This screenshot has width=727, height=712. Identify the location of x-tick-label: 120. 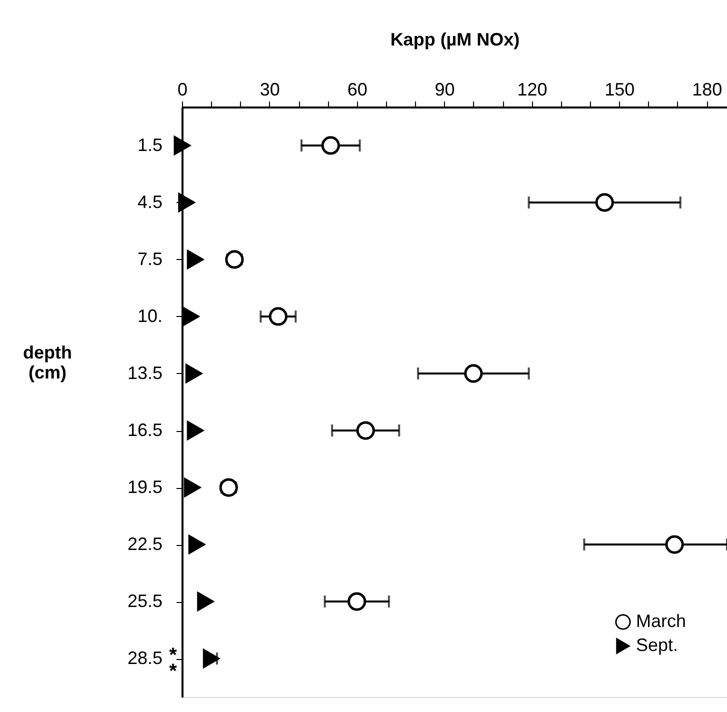
(532, 90).